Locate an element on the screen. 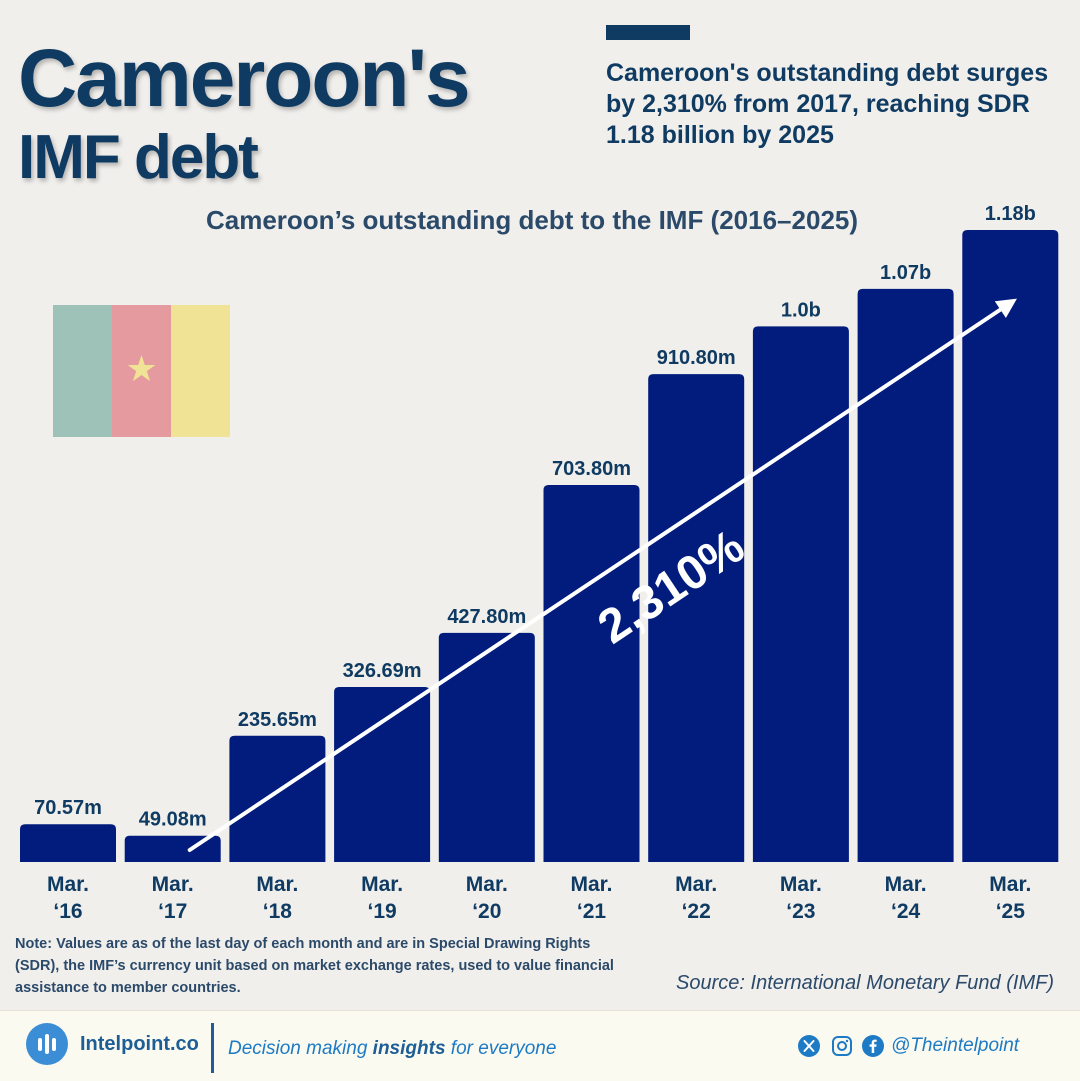 The width and height of the screenshot is (1080, 1081). data-label: 1.0b is located at coordinates (801, 310).